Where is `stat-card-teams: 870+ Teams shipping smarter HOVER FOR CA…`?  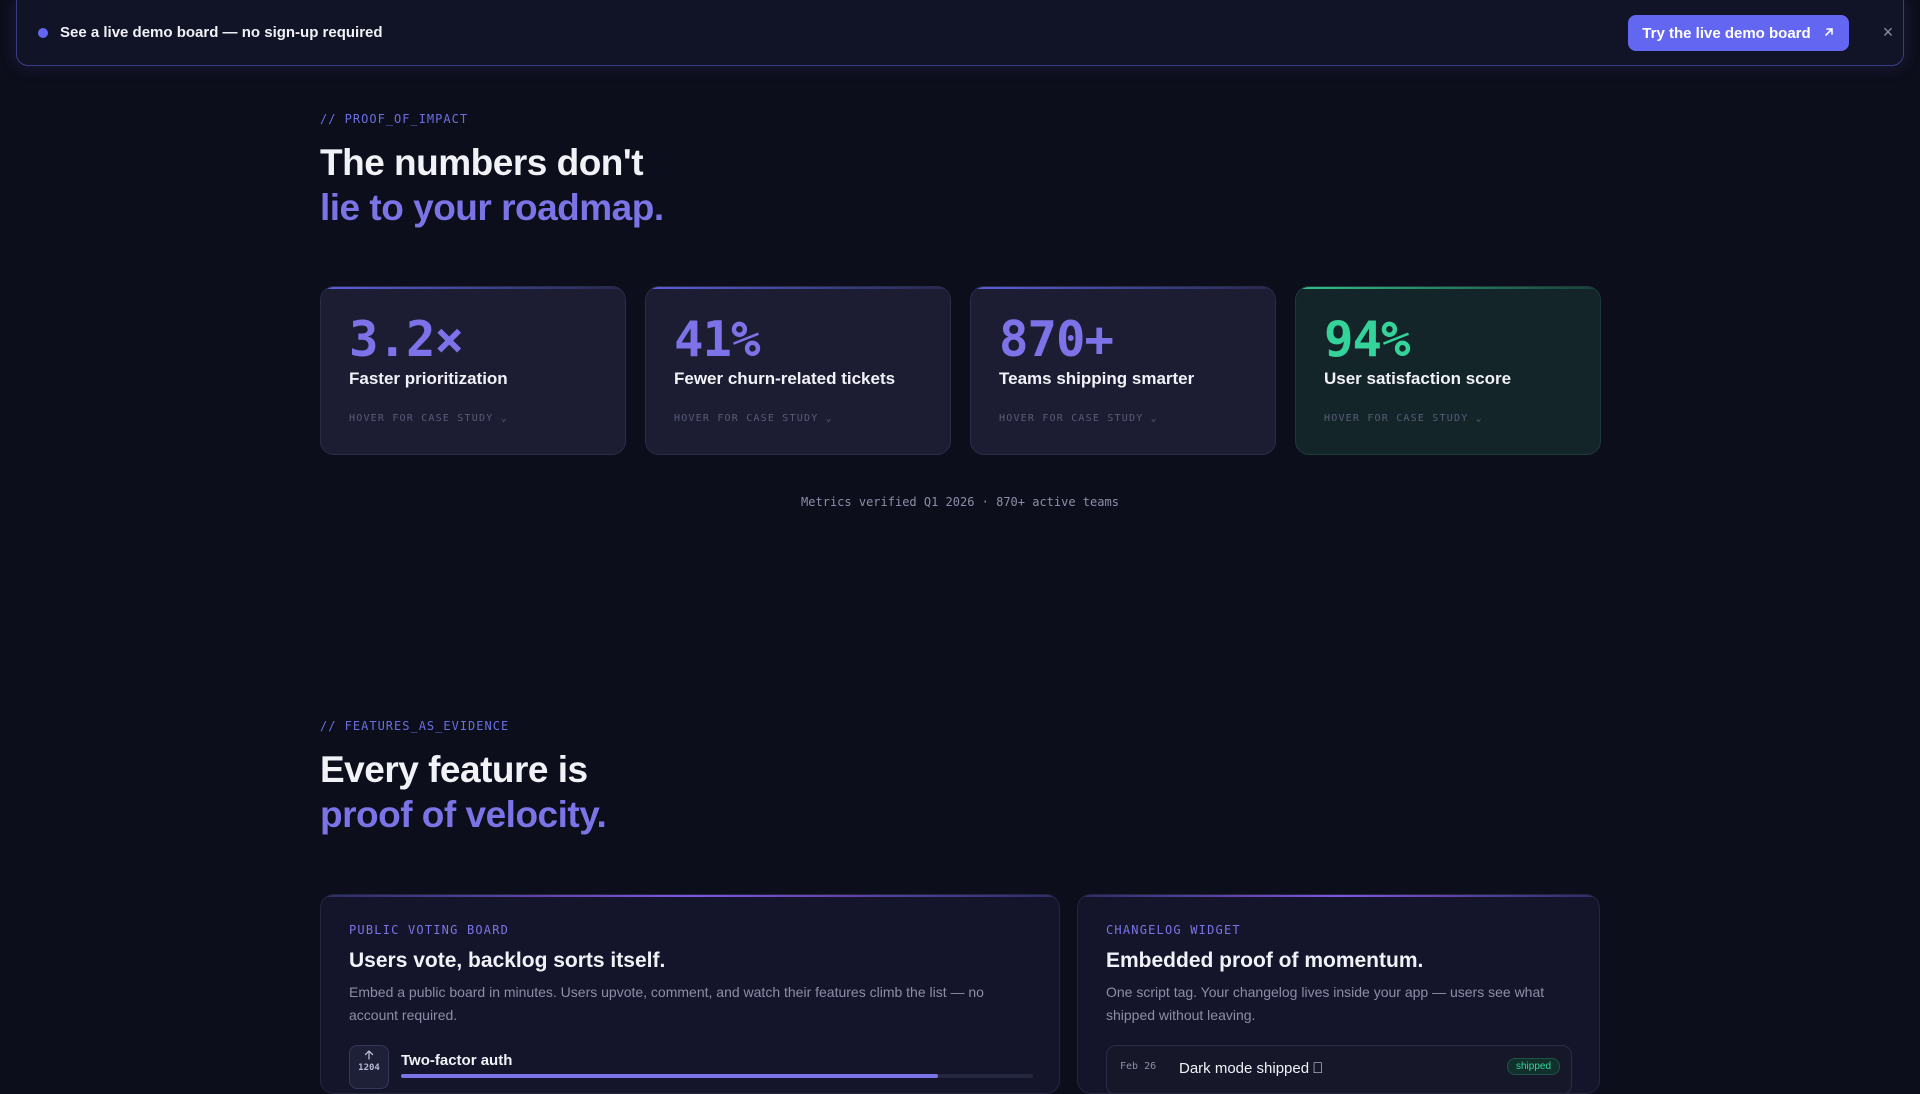
stat-card-teams: 870+ Teams shipping smarter HOVER FOR CA… is located at coordinates (1123, 370).